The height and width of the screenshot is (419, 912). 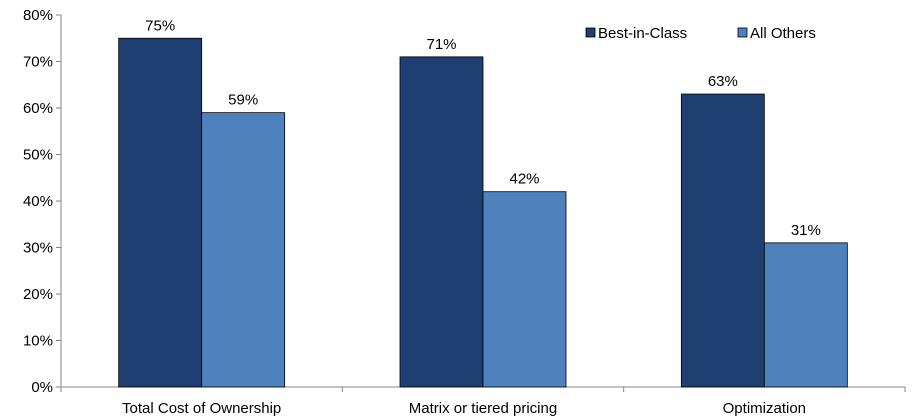 What do you see at coordinates (524, 179) in the screenshot?
I see `data-label: 42%` at bounding box center [524, 179].